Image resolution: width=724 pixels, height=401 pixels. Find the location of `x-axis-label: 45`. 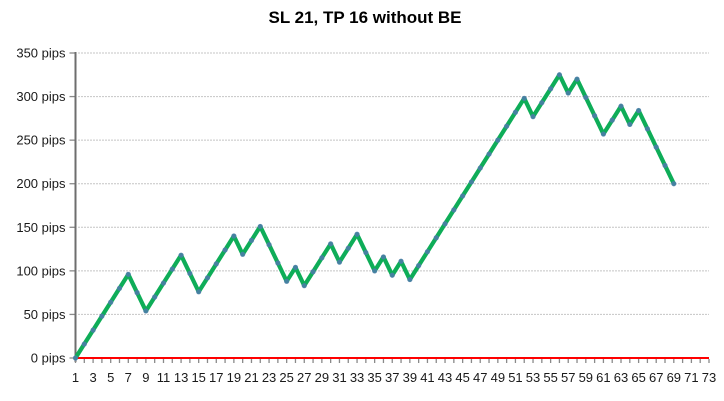

x-axis-label: 45 is located at coordinates (462, 377).